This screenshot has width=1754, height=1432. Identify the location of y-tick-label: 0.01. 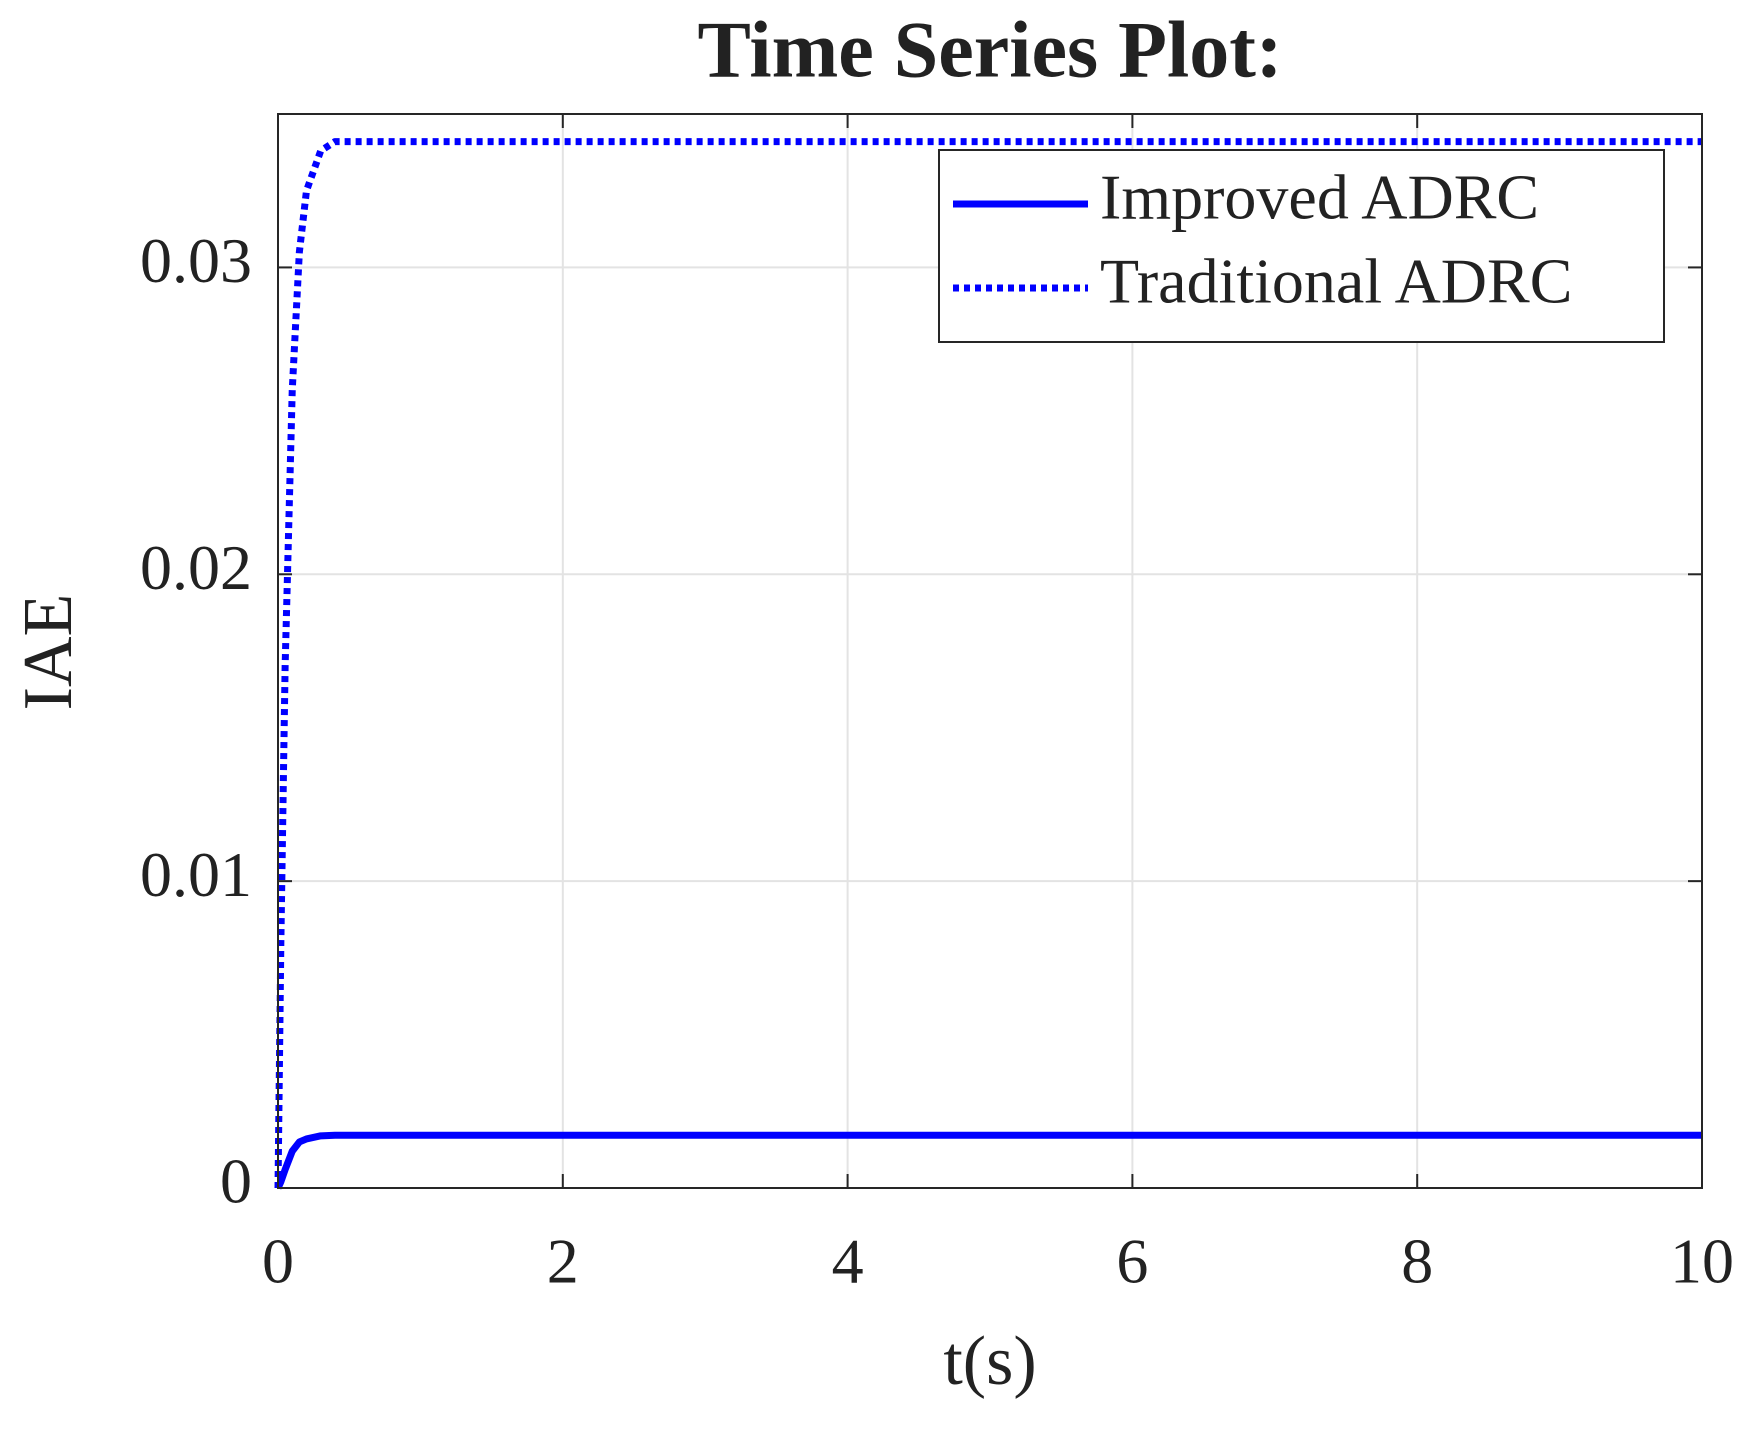
(196, 874).